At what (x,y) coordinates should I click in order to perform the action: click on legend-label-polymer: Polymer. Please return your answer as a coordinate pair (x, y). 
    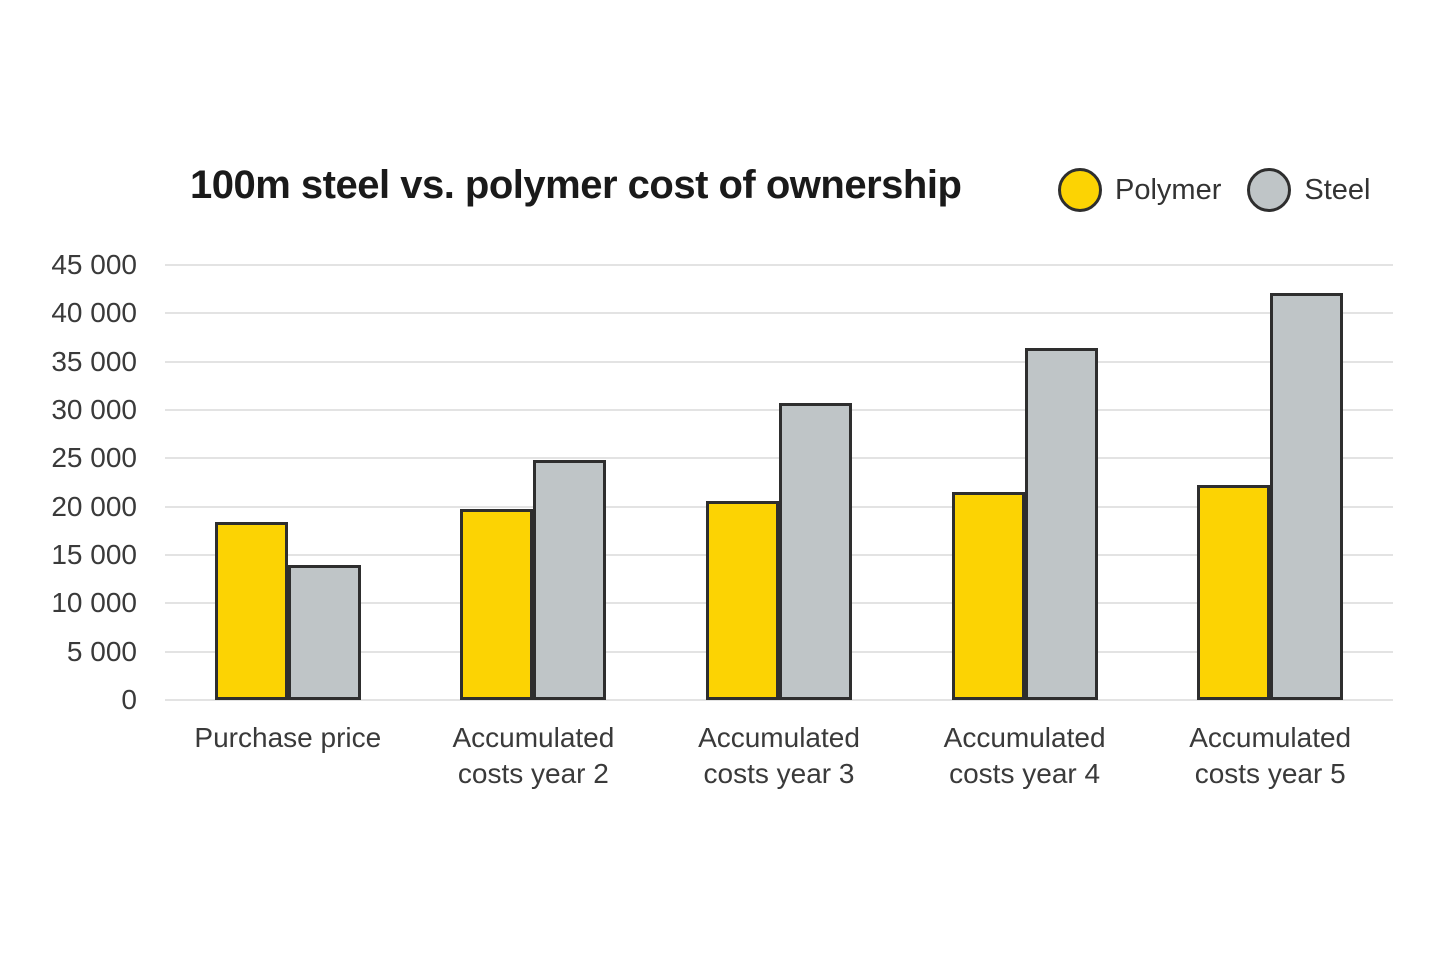
    Looking at the image, I should click on (1168, 189).